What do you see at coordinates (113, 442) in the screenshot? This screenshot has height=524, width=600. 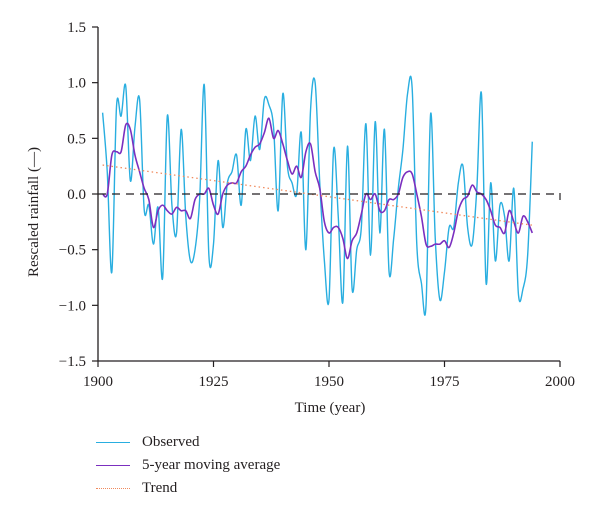 I see `legend-swatch-observed` at bounding box center [113, 442].